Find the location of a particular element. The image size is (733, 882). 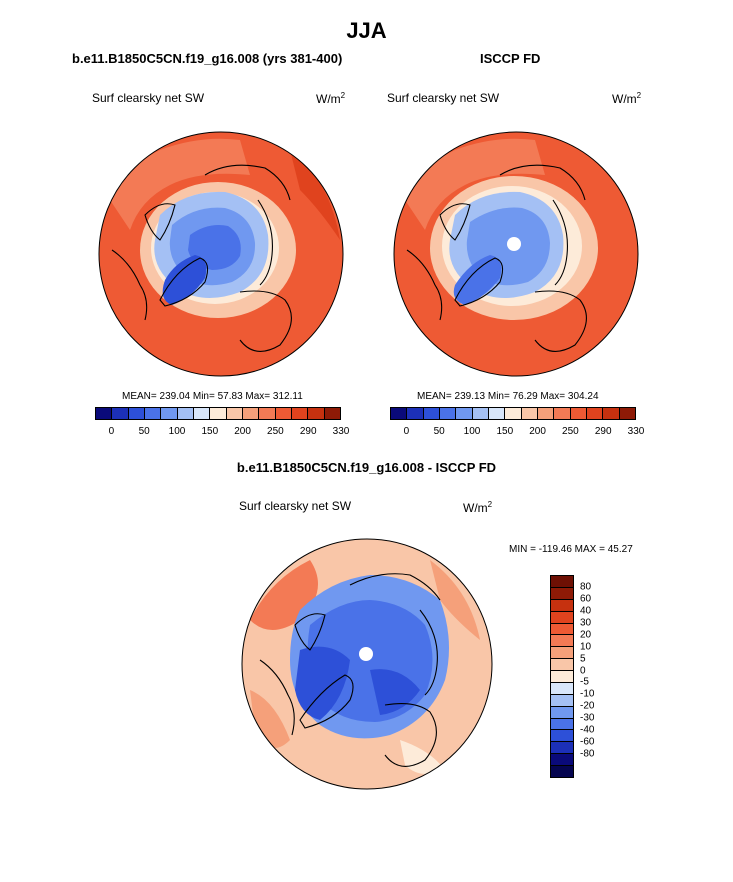

left-unit: W/m2 is located at coordinates (331, 98).